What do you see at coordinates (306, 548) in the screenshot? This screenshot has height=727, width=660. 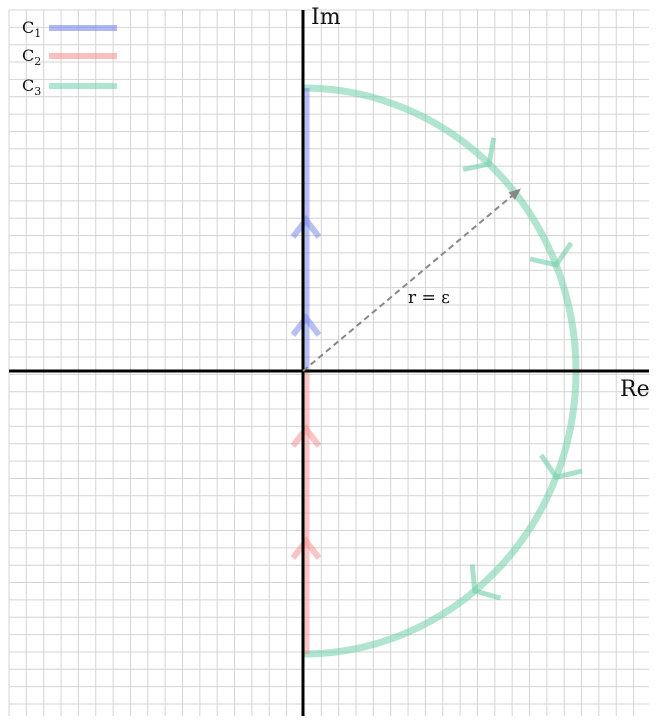 I see `c2-arrow-lower` at bounding box center [306, 548].